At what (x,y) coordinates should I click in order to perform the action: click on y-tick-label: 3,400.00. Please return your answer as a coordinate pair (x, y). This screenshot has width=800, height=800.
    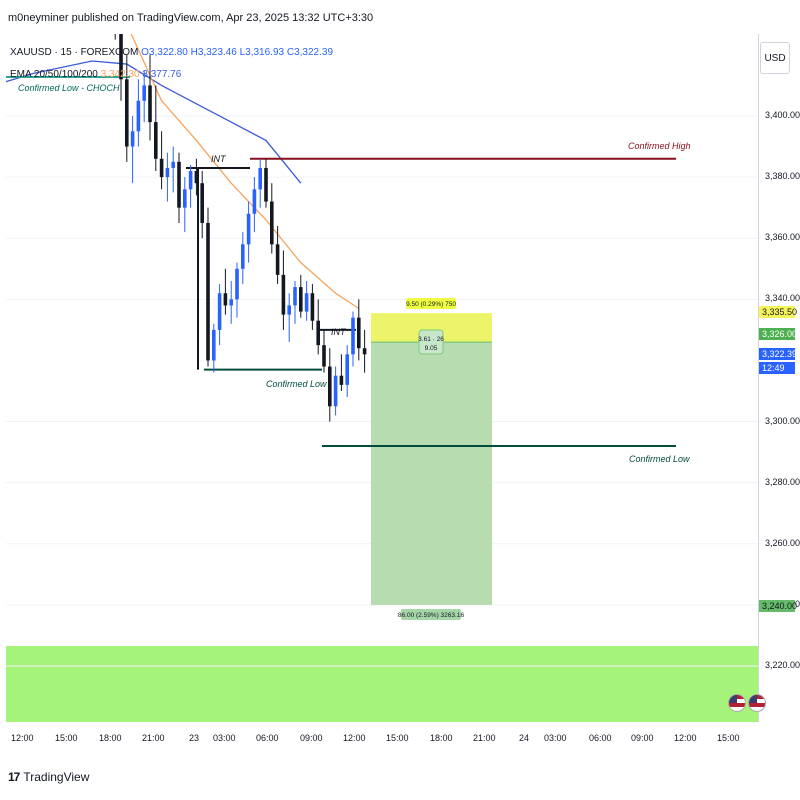
    Looking at the image, I should click on (782, 115).